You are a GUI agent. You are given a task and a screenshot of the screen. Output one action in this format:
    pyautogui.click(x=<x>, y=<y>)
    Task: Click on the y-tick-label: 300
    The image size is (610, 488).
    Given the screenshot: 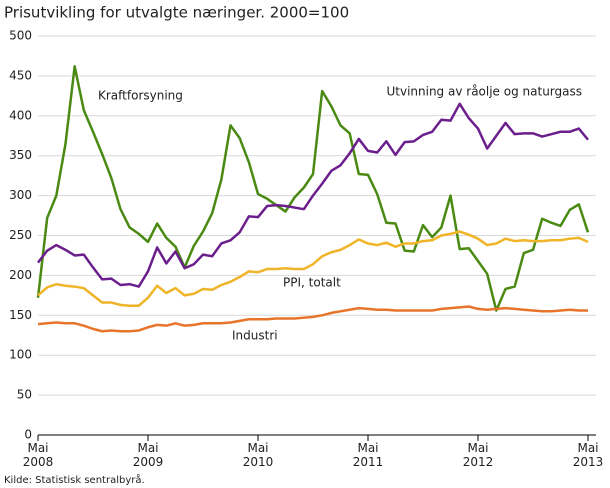 What is the action you would take?
    pyautogui.click(x=20, y=195)
    